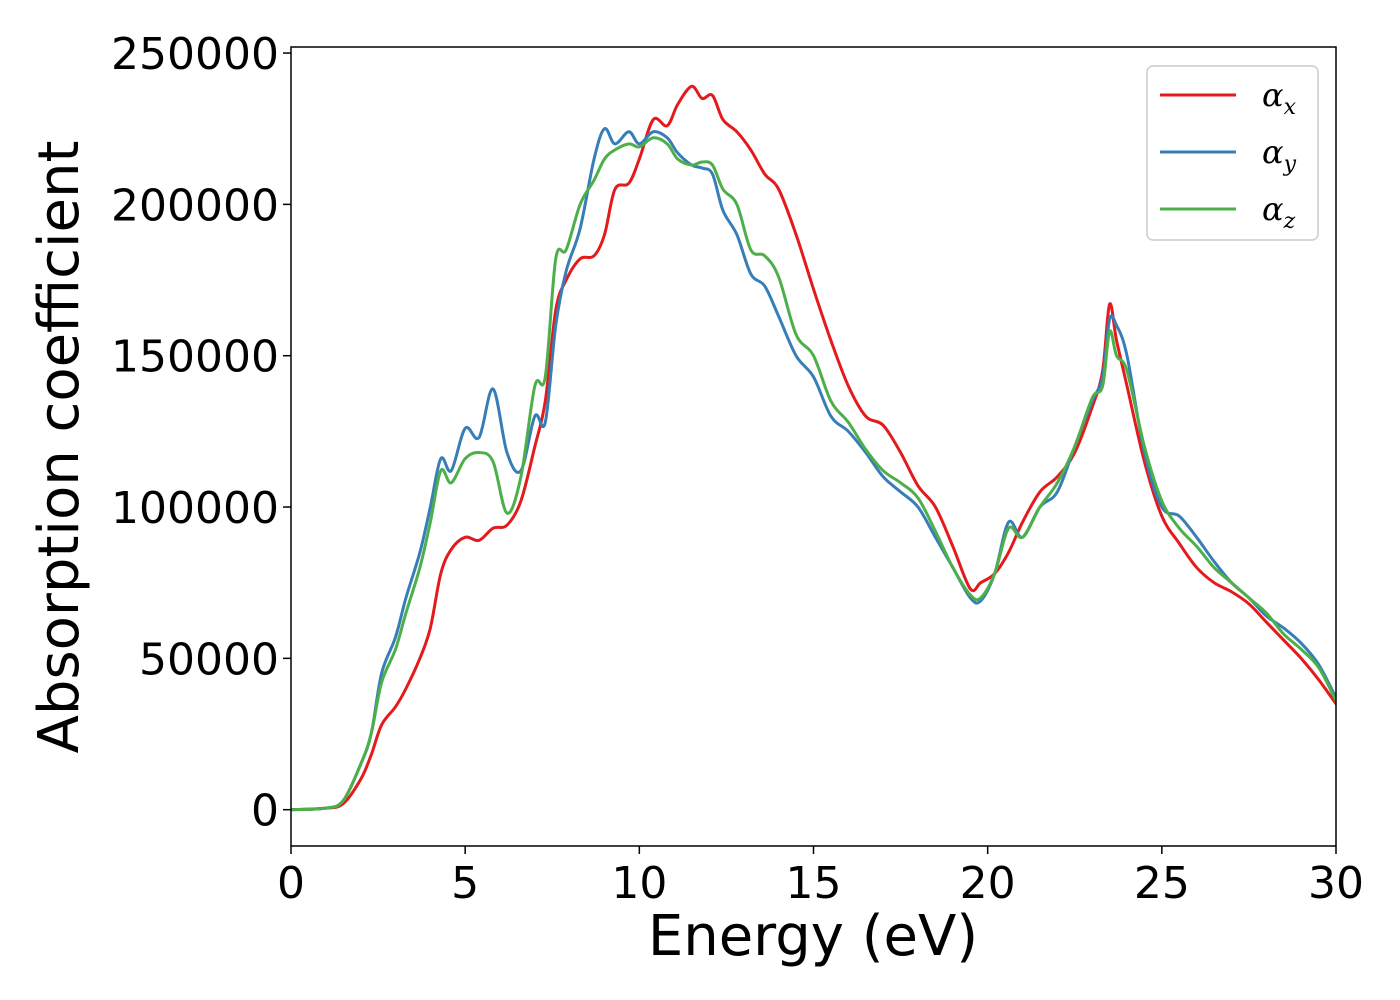 The height and width of the screenshot is (1000, 1400). Describe the element at coordinates (195, 205) in the screenshot. I see `y-tick-label: 200000` at that location.